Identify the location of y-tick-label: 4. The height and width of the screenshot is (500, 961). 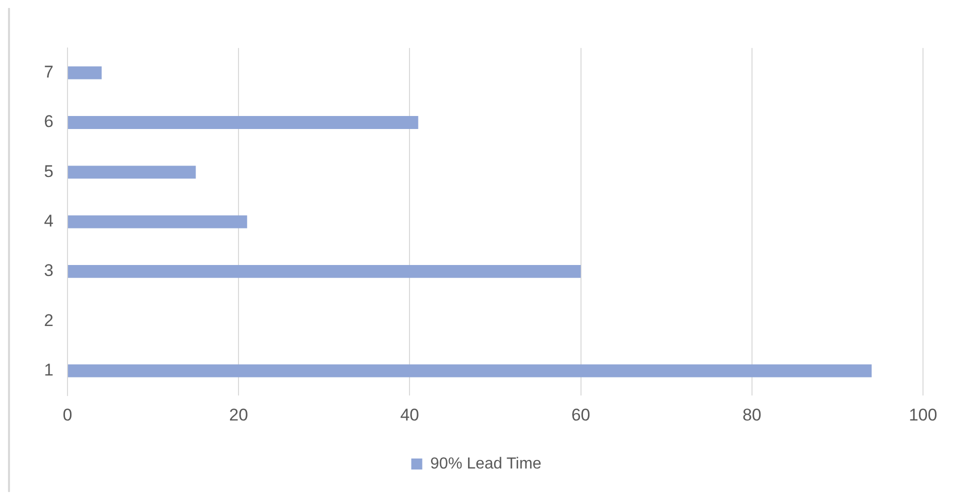
(49, 220).